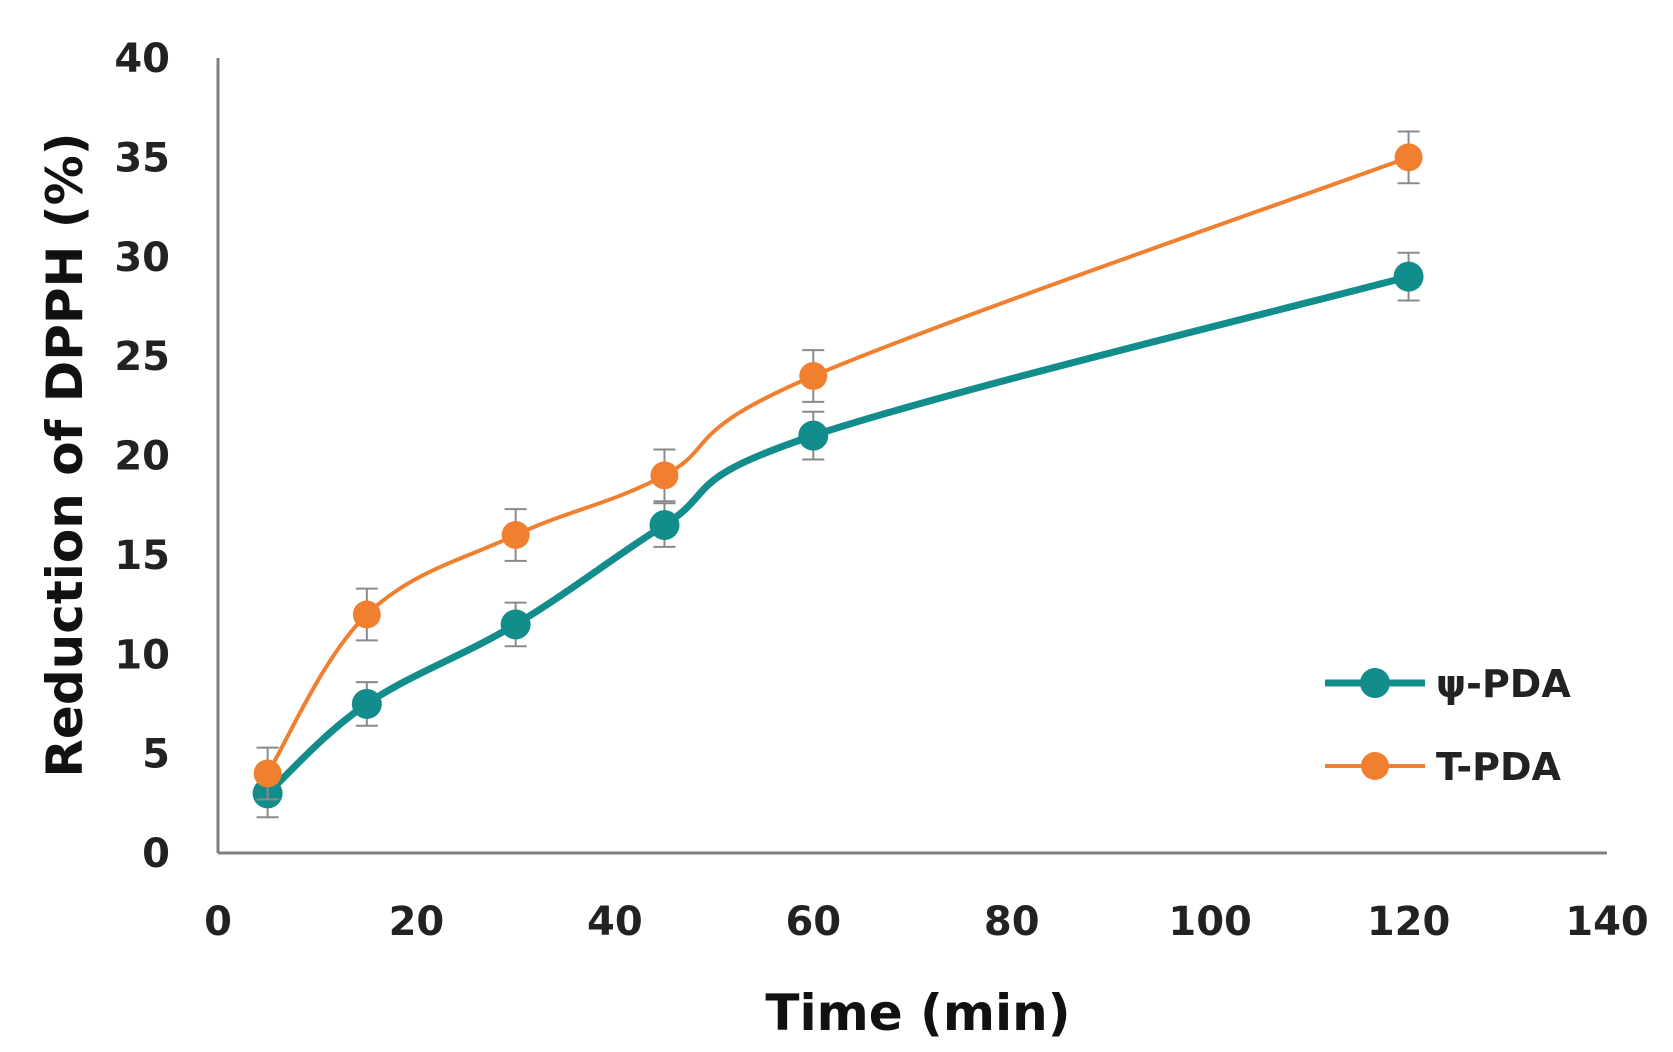 The image size is (1673, 1052). What do you see at coordinates (1448, 725) in the screenshot?
I see `legend: ψ-PDA T-PDA` at bounding box center [1448, 725].